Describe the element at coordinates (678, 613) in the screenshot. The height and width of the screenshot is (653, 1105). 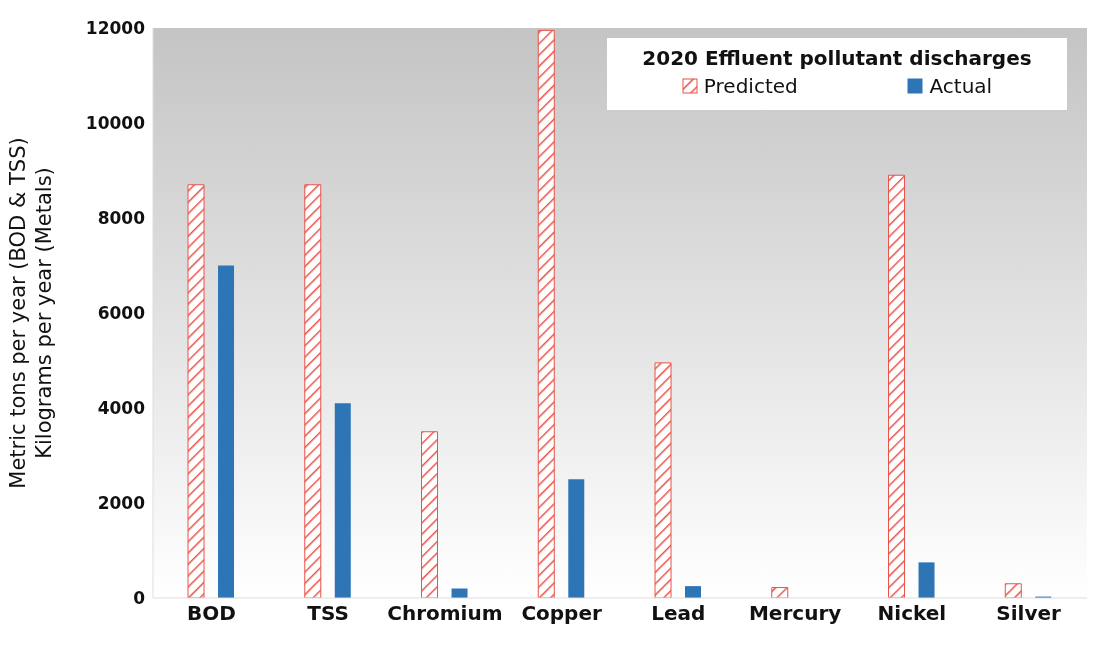
I see `x-tick-label: Lead` at that location.